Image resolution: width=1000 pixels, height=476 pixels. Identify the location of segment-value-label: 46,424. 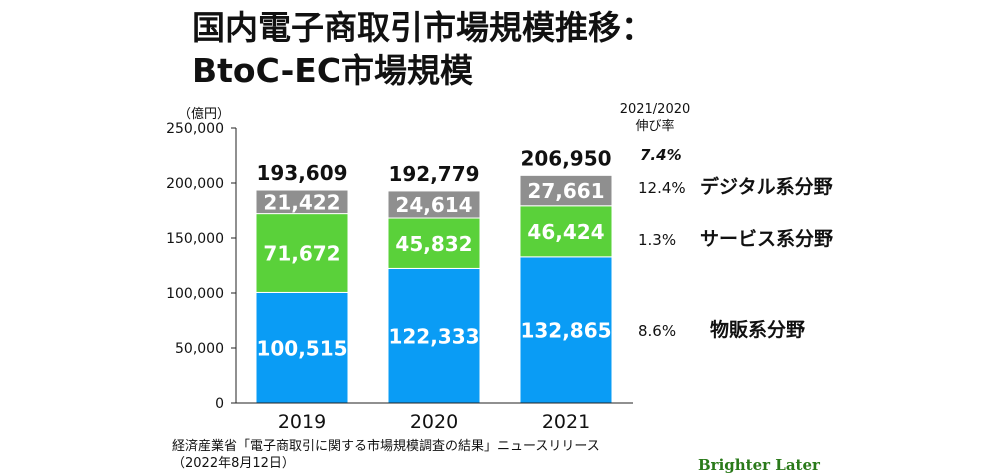
(565, 232).